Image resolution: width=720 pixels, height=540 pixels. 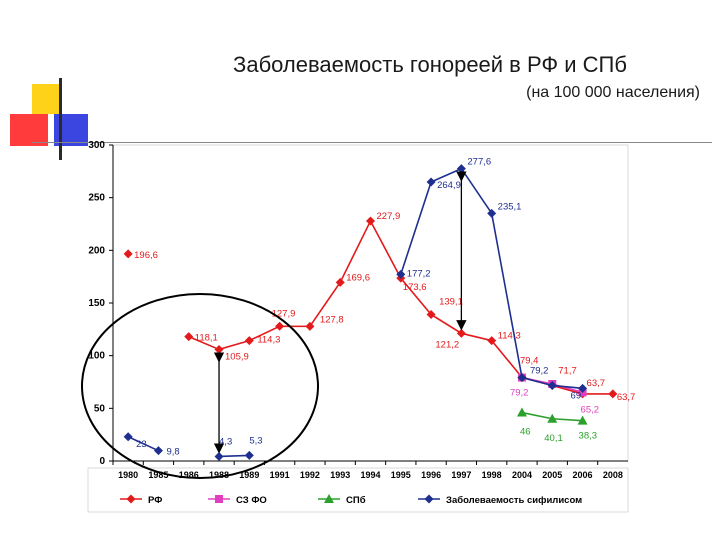 What do you see at coordinates (449, 185) in the screenshot?
I see `data-label-syphilis: 264,9` at bounding box center [449, 185].